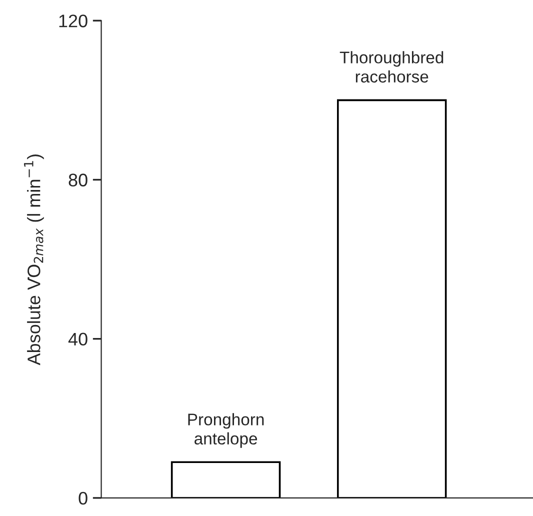 Image resolution: width=533 pixels, height=516 pixels. Describe the element at coordinates (226, 430) in the screenshot. I see `x-tick-label: Pronghorn antelope` at that location.